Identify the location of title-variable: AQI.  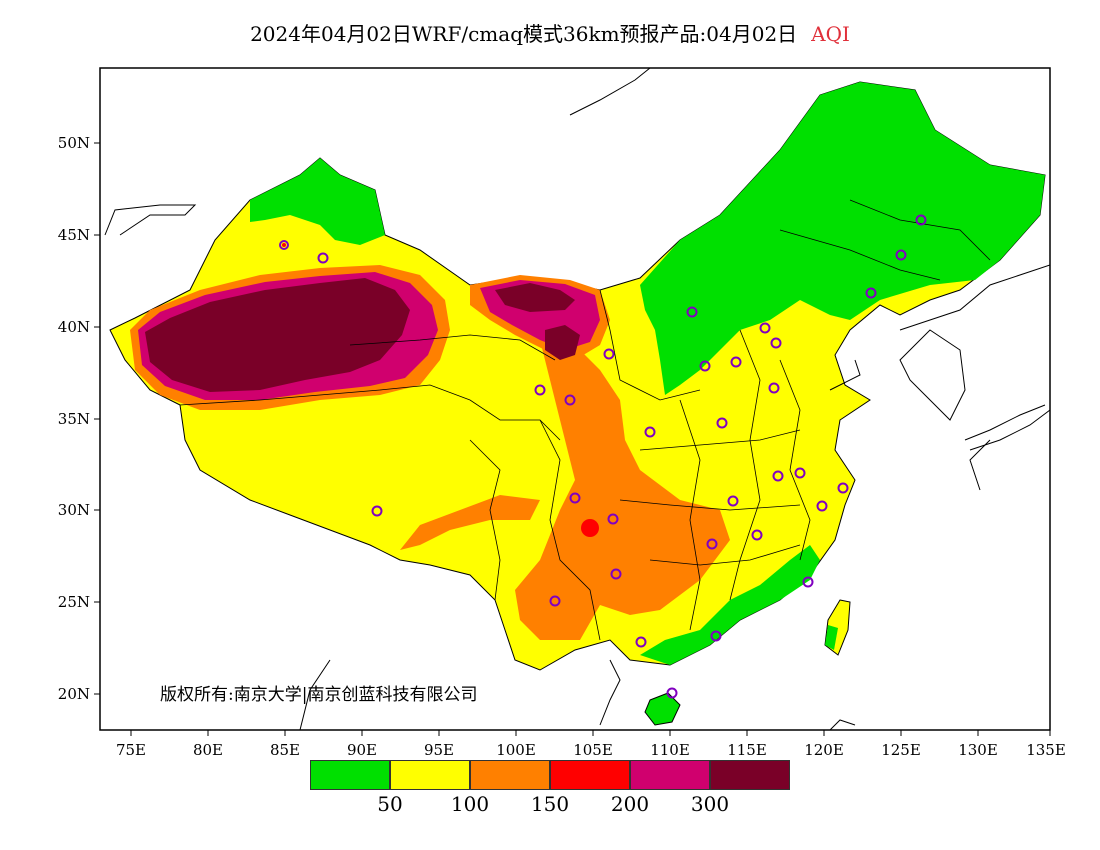
(830, 34).